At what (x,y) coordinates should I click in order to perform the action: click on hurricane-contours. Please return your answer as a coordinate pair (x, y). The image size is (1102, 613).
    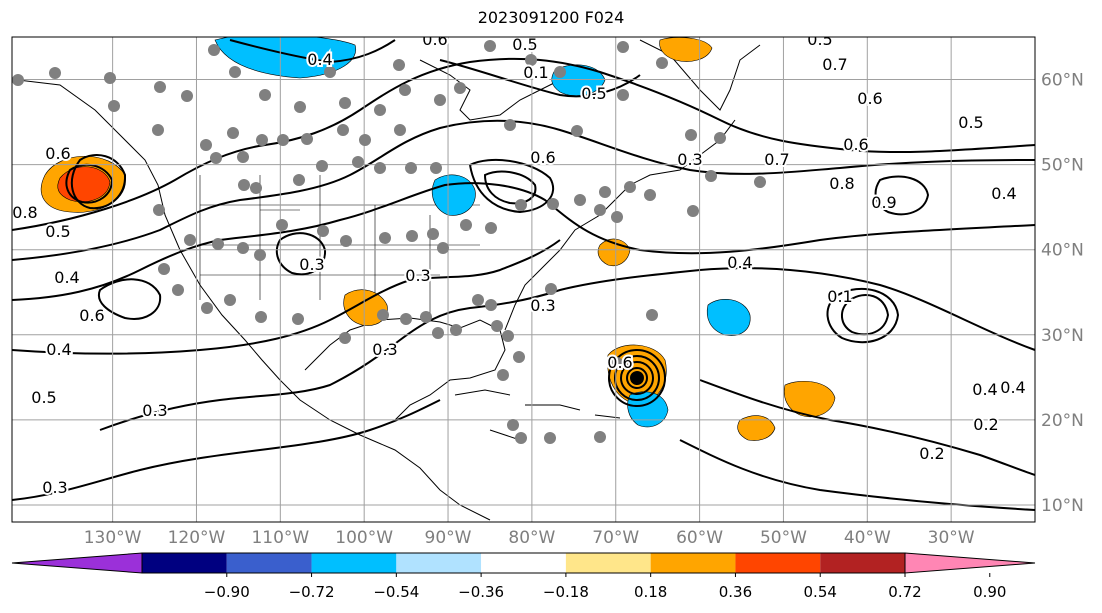
    Looking at the image, I should click on (637, 378).